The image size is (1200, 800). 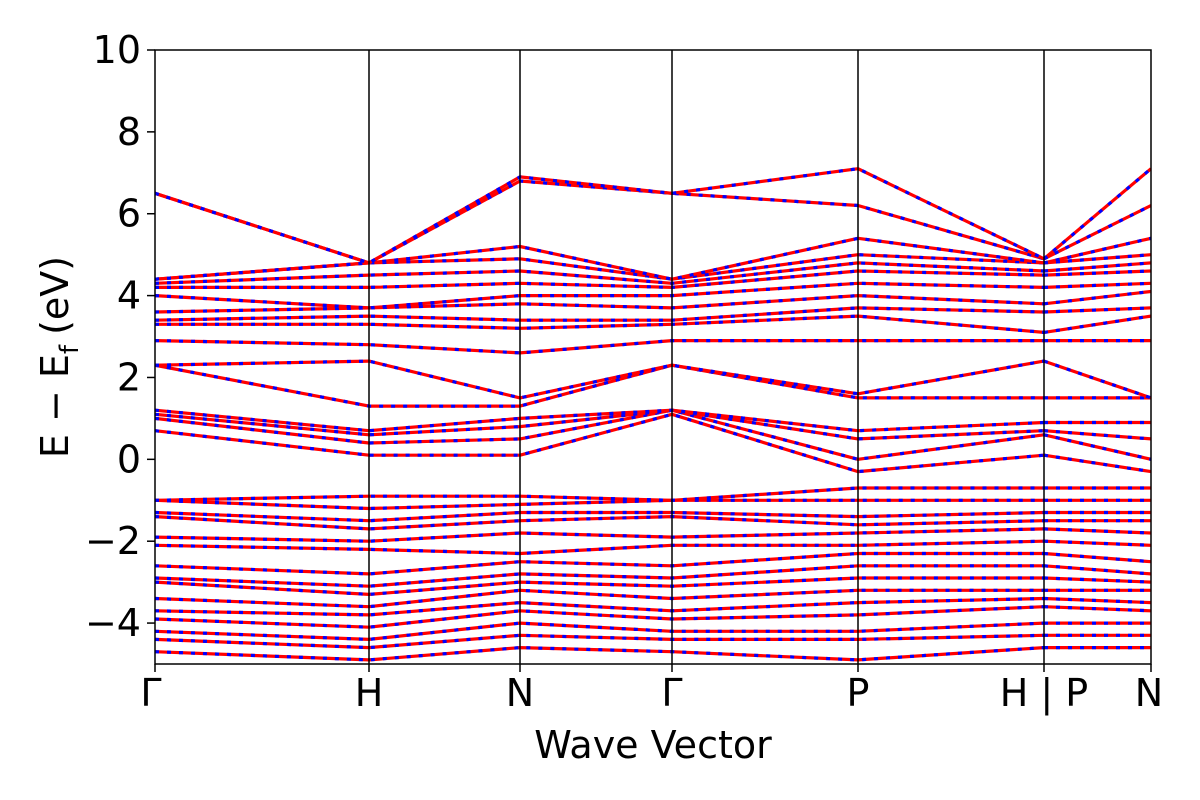 What do you see at coordinates (113, 541) in the screenshot?
I see `y-tick-label-1: −2` at bounding box center [113, 541].